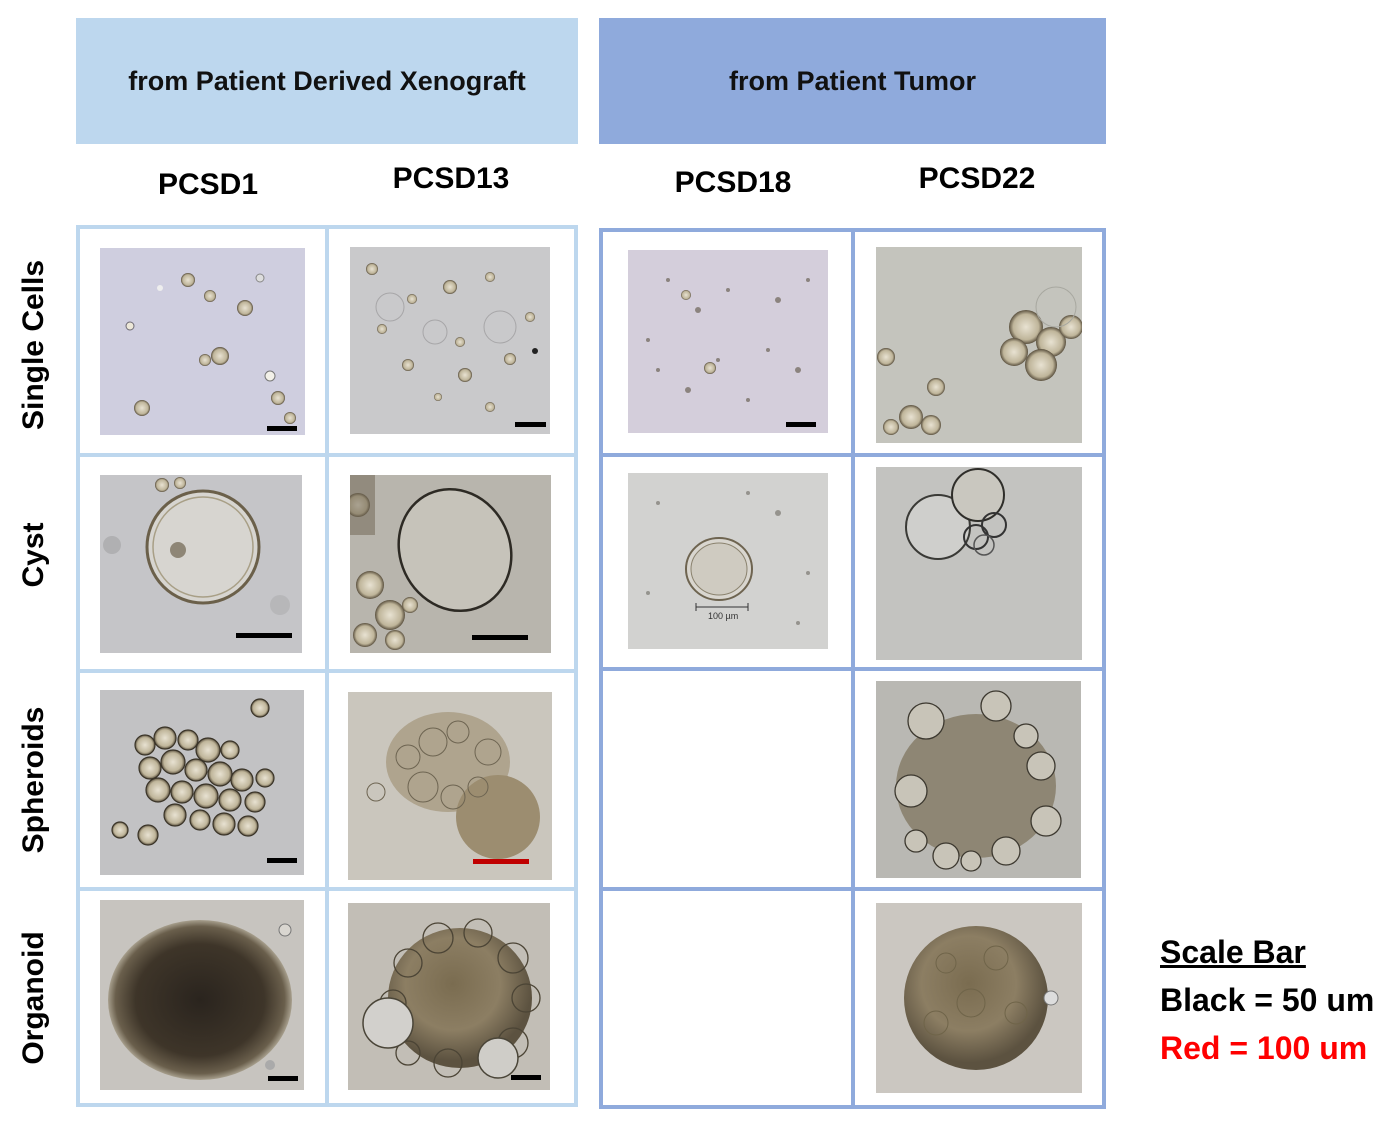  What do you see at coordinates (202, 341) in the screenshot?
I see `micrograph-pcsd1-single-cells` at bounding box center [202, 341].